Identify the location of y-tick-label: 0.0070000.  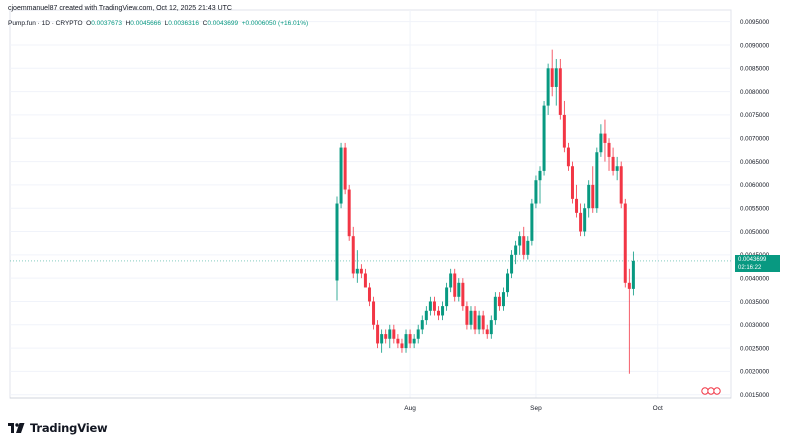
(755, 139).